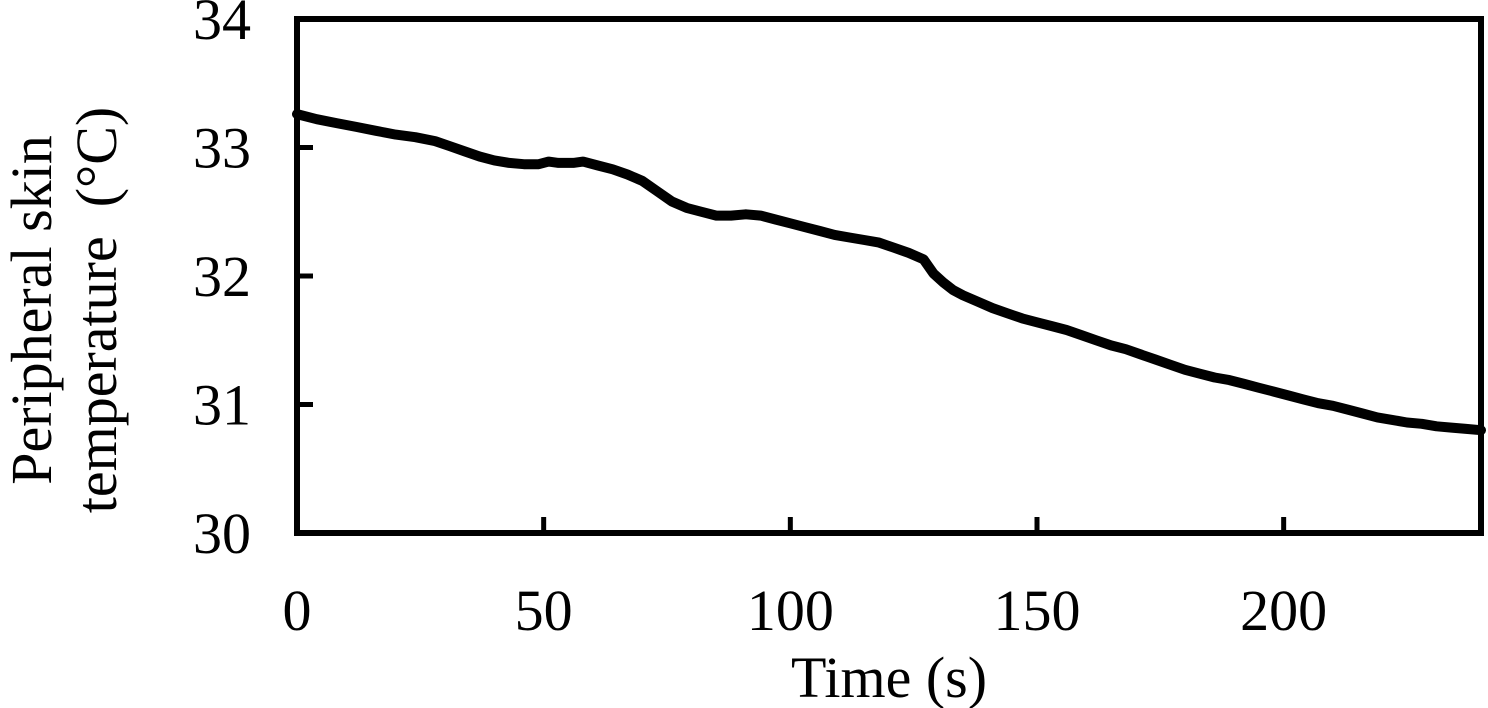  I want to click on y-tick-label: 33, so click(222, 148).